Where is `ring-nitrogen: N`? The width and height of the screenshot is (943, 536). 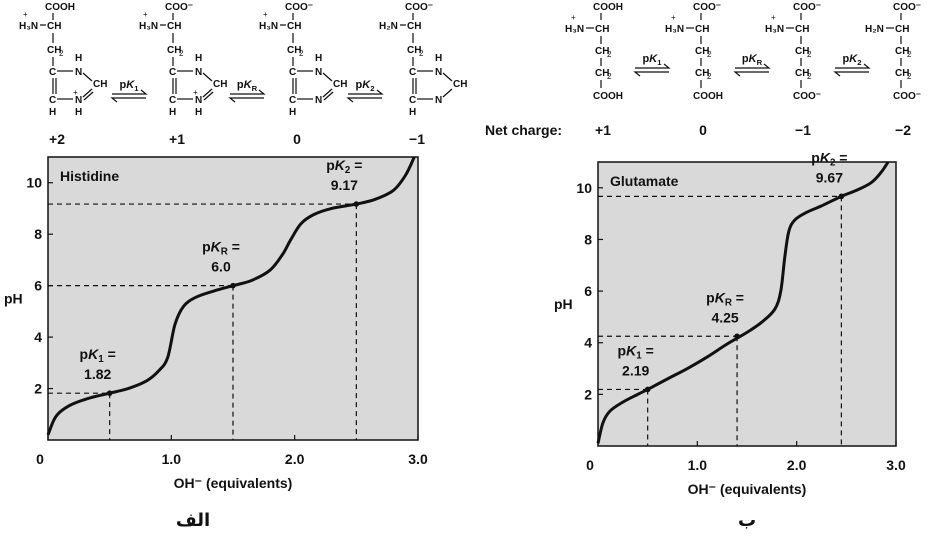
ring-nitrogen: N is located at coordinates (318, 100).